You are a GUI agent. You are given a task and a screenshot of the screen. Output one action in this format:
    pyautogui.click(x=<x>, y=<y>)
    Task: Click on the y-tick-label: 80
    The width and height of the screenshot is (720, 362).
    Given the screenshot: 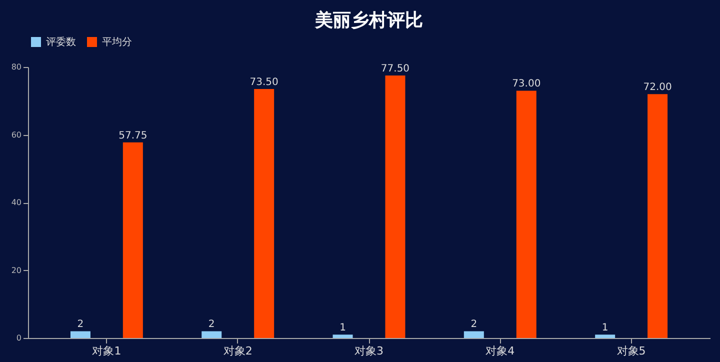 What is the action you would take?
    pyautogui.click(x=16, y=67)
    